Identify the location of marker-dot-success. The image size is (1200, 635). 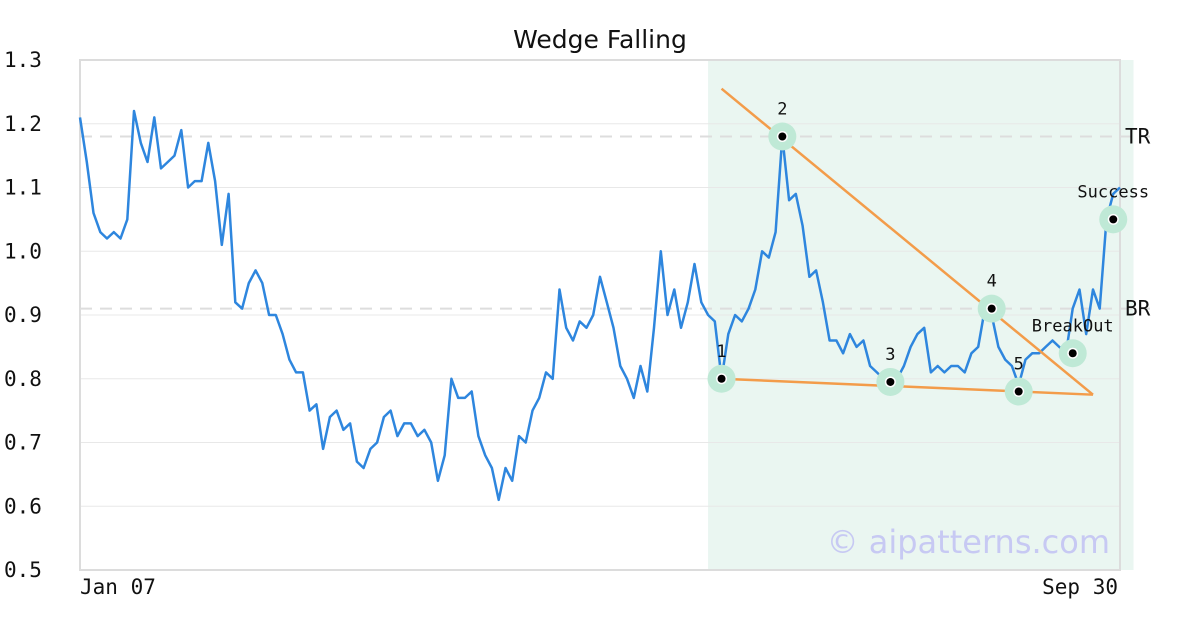
(1113, 219).